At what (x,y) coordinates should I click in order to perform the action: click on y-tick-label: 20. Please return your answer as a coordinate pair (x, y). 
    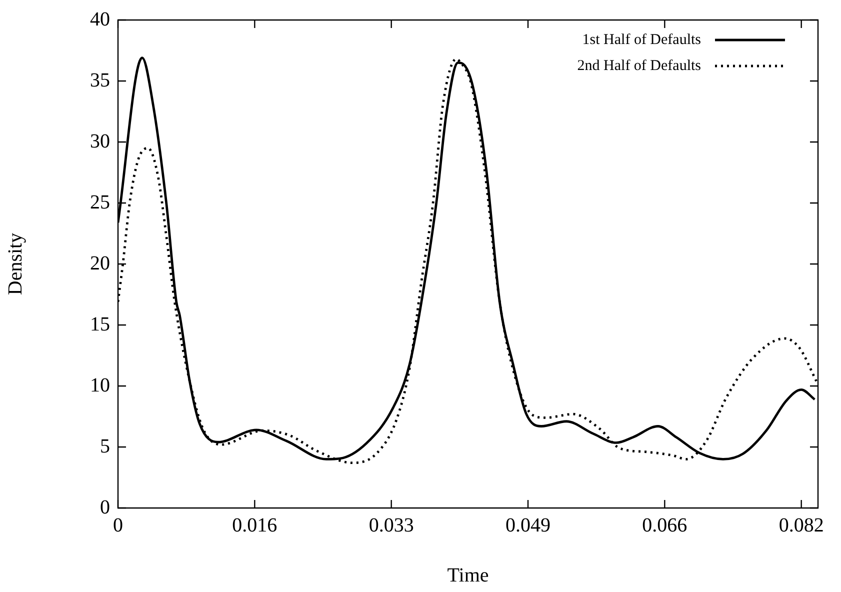
    Looking at the image, I should click on (100, 263).